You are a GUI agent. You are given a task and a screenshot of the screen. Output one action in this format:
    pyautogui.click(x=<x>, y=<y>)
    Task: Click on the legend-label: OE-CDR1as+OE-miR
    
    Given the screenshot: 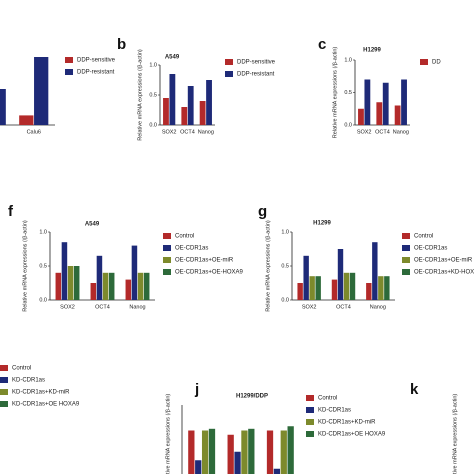 What is the action you would take?
    pyautogui.click(x=204, y=261)
    